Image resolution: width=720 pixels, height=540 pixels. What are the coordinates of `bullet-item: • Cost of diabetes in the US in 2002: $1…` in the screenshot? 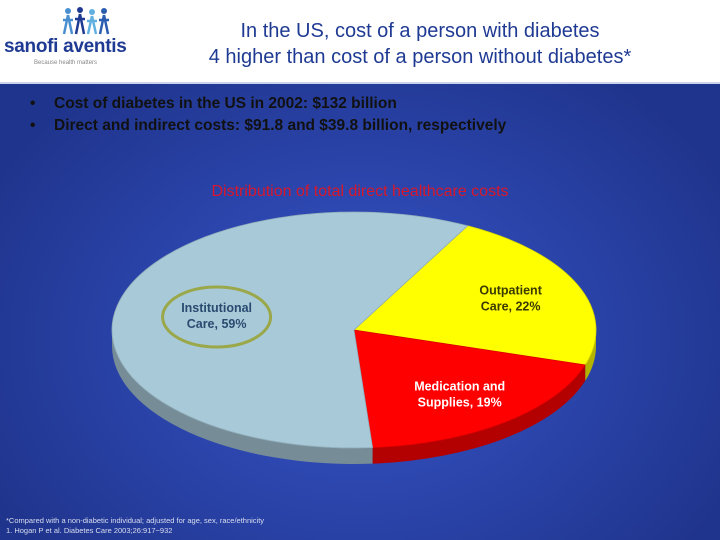 It's located at (268, 104).